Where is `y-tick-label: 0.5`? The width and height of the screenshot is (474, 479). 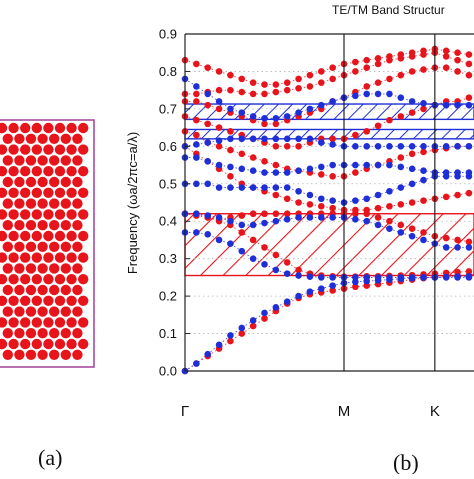 y-tick-label: 0.5 is located at coordinates (168, 183).